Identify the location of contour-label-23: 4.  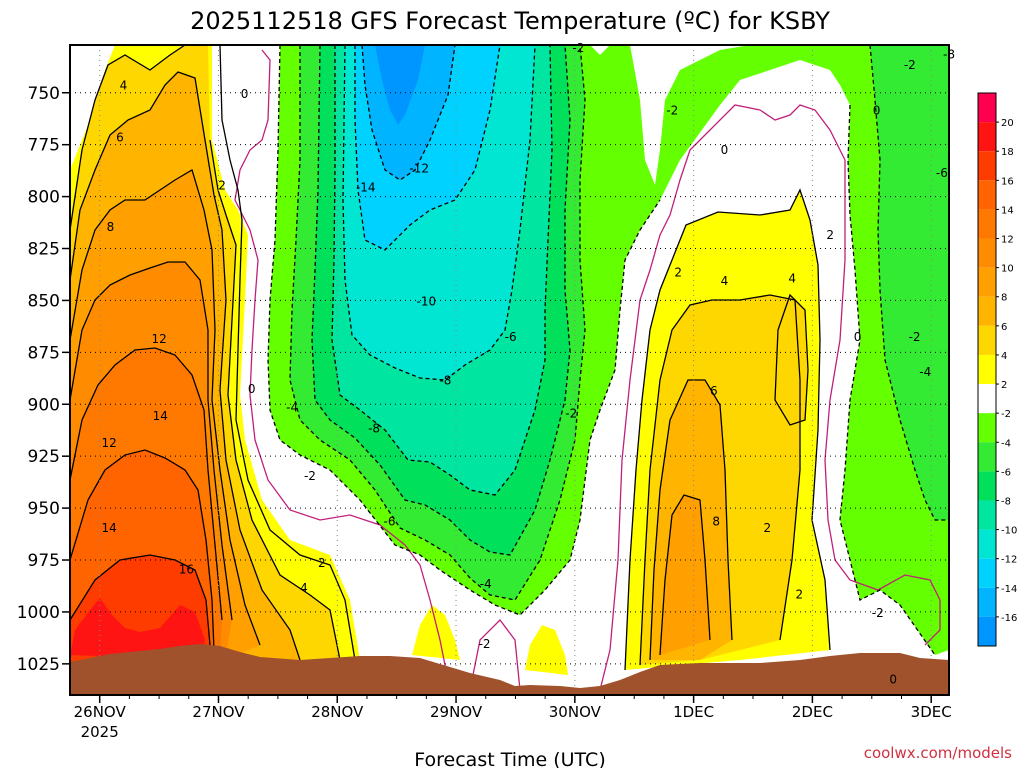
(304, 588).